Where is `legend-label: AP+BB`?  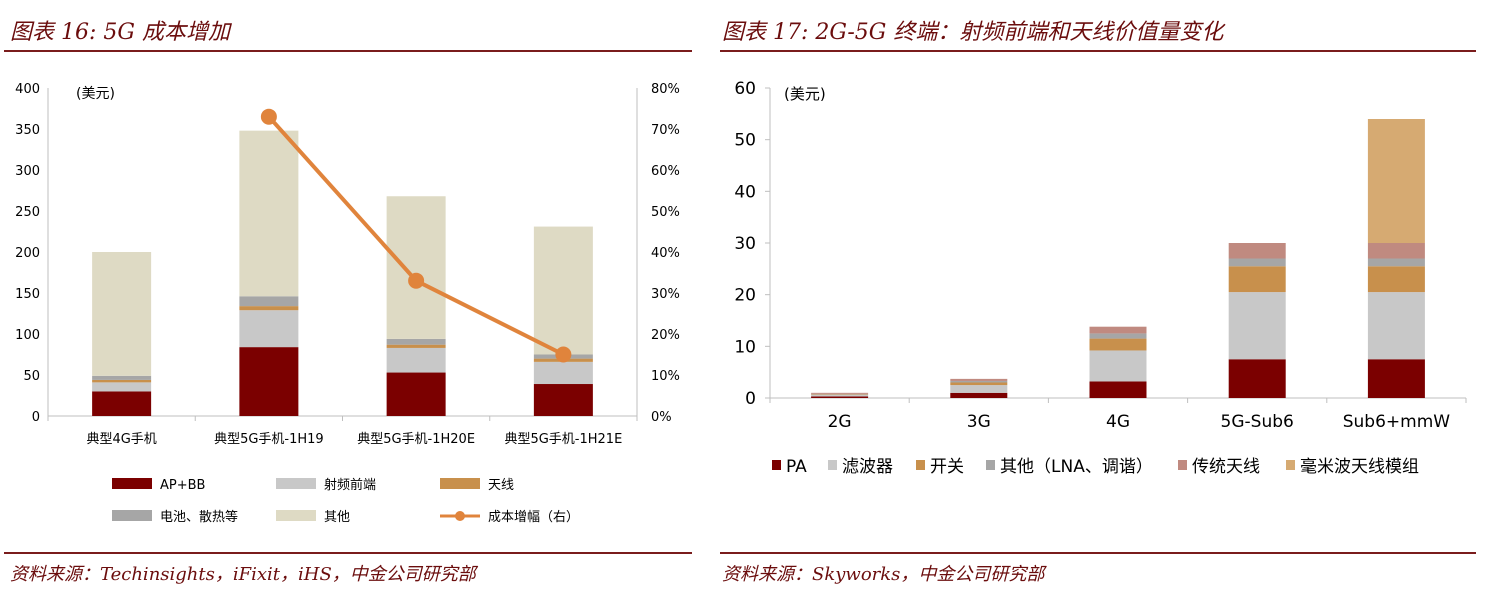 legend-label: AP+BB is located at coordinates (182, 485).